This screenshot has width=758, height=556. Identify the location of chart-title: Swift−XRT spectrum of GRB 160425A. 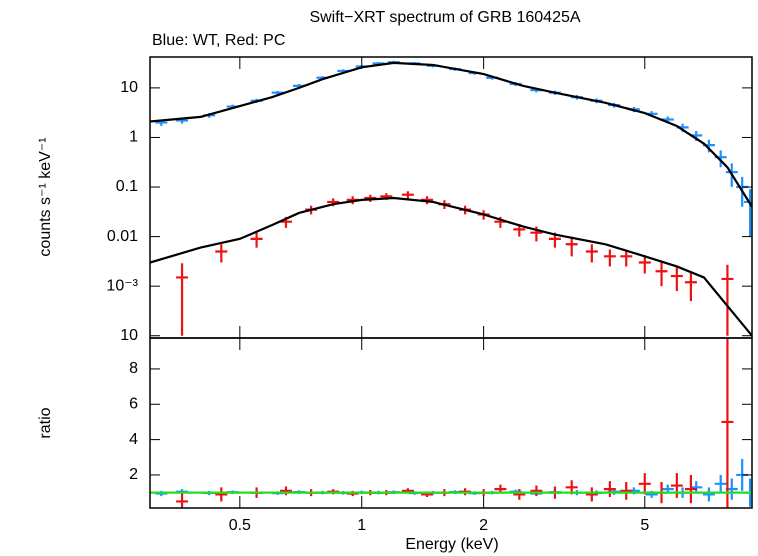
(444, 17).